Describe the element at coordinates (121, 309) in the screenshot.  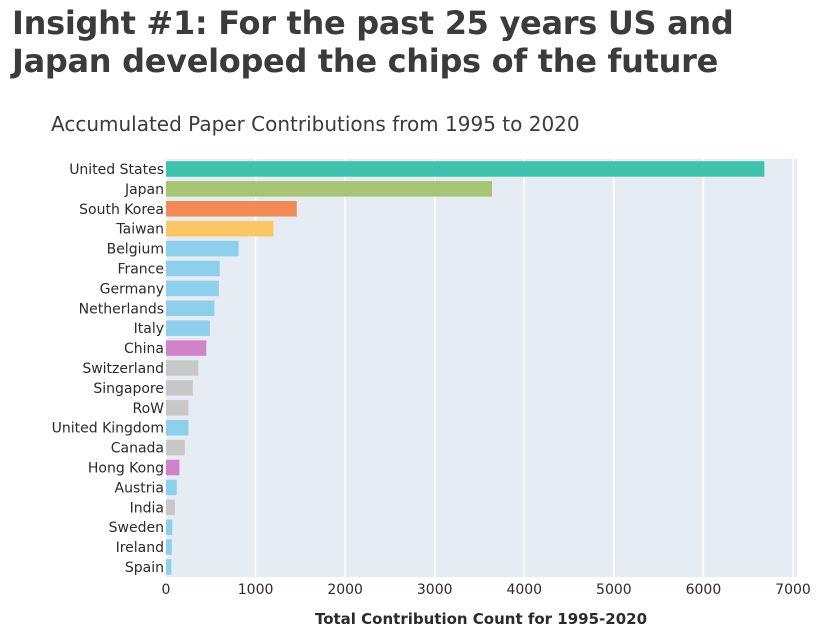
I see `category-label: Netherlands` at that location.